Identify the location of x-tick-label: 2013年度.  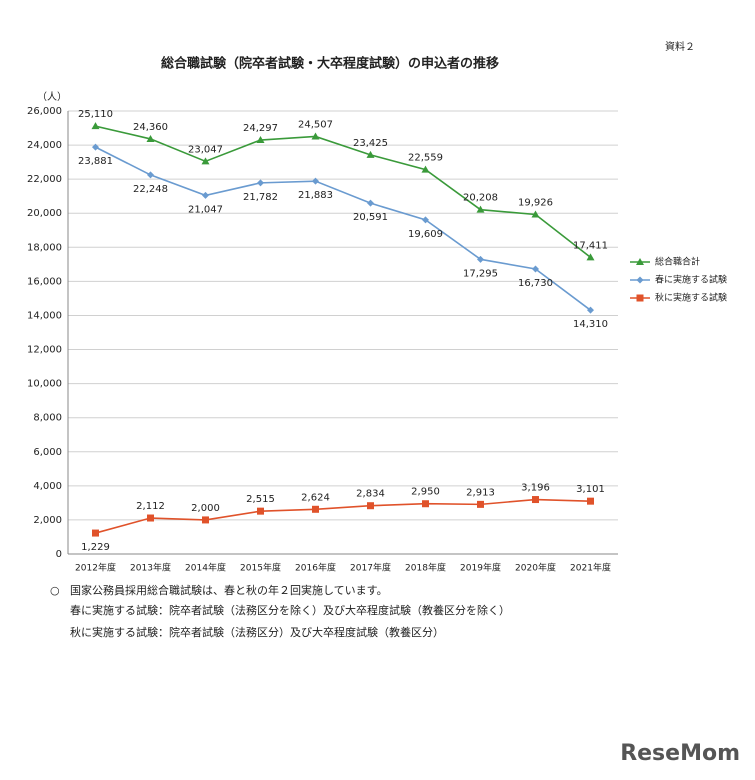
(150, 568).